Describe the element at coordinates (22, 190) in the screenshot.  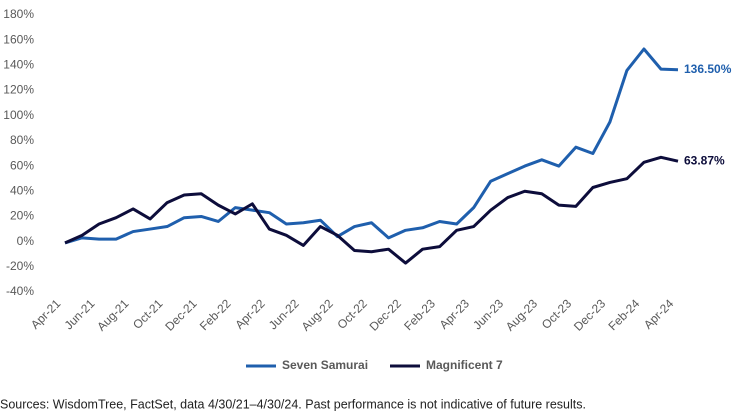
I see `y-tick-label: 40%` at that location.